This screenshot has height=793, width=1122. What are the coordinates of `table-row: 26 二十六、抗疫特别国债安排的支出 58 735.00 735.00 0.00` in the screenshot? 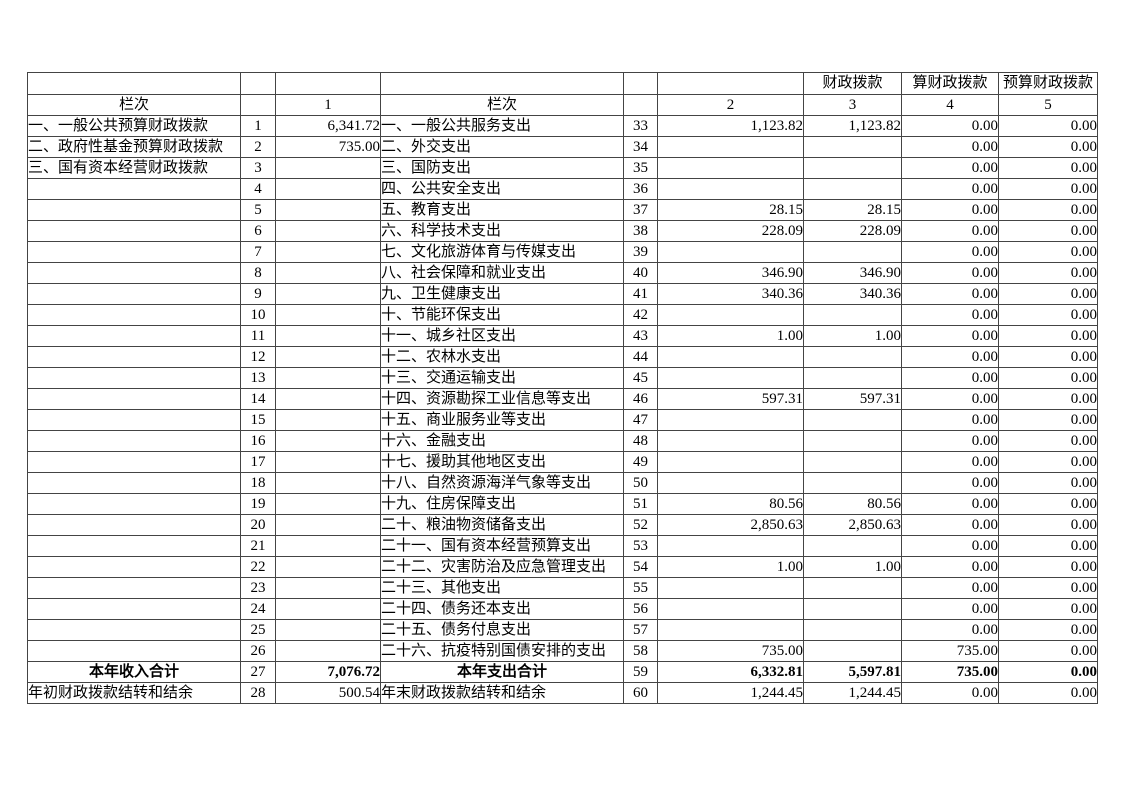 It's located at (562, 651).